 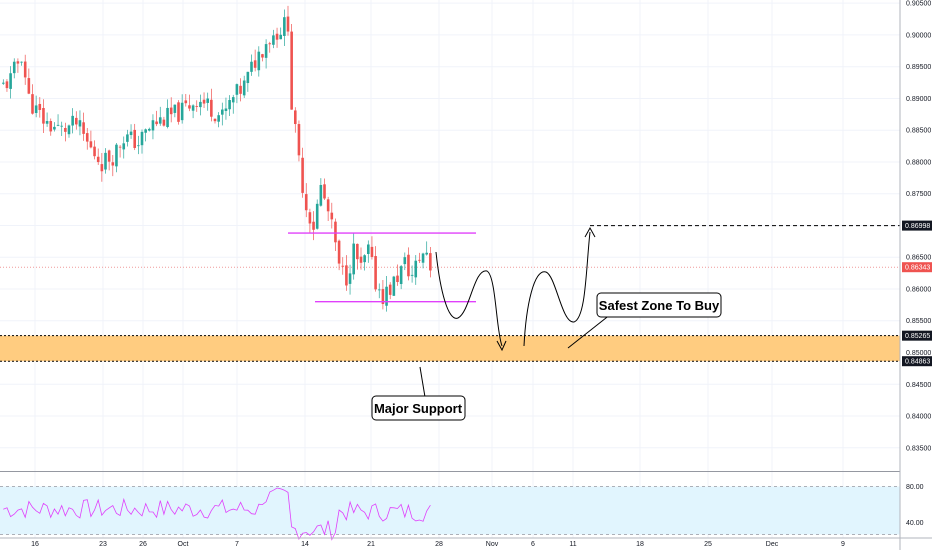 I want to click on date-tick-label: 18, so click(x=640, y=544).